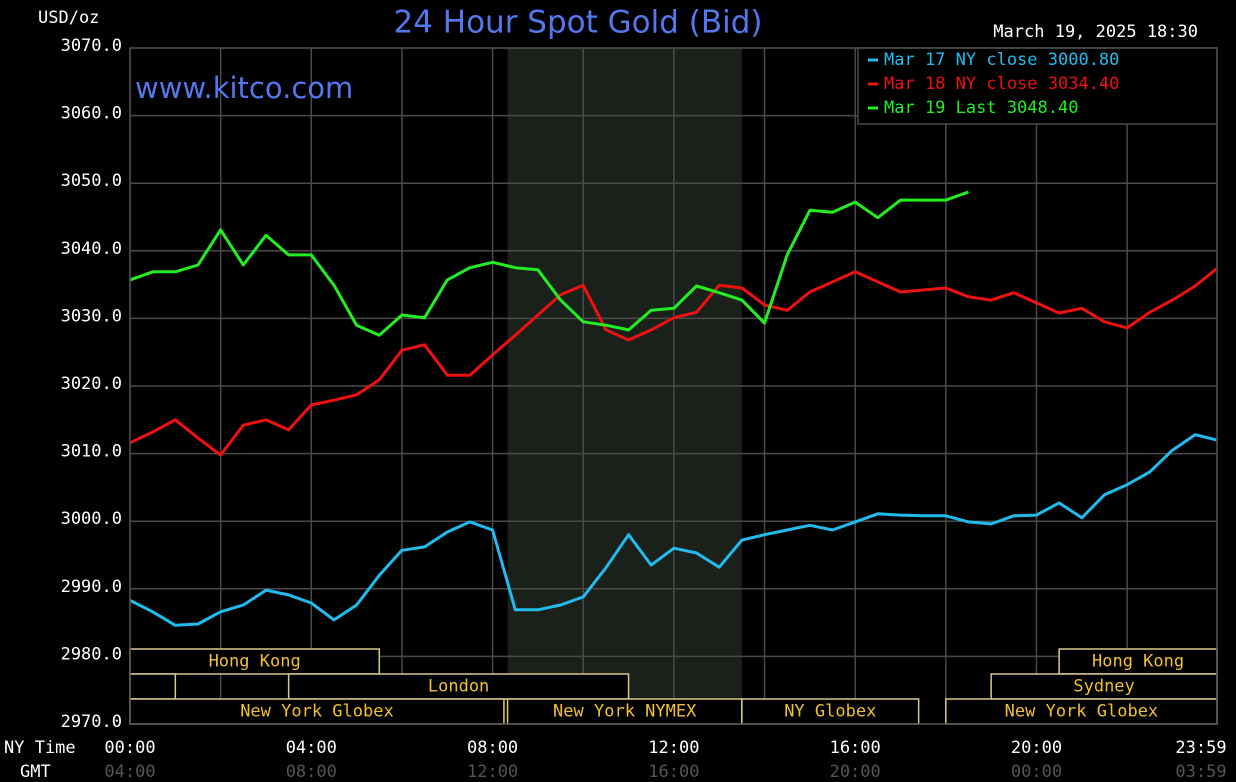 This screenshot has width=1236, height=782. What do you see at coordinates (91, 384) in the screenshot?
I see `y-tick-label: 3020.0` at bounding box center [91, 384].